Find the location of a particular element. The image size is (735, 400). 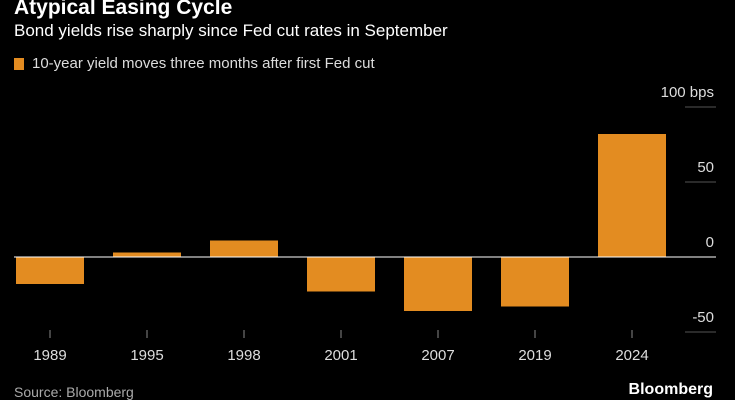

y-tick-label: 50 is located at coordinates (705, 167).